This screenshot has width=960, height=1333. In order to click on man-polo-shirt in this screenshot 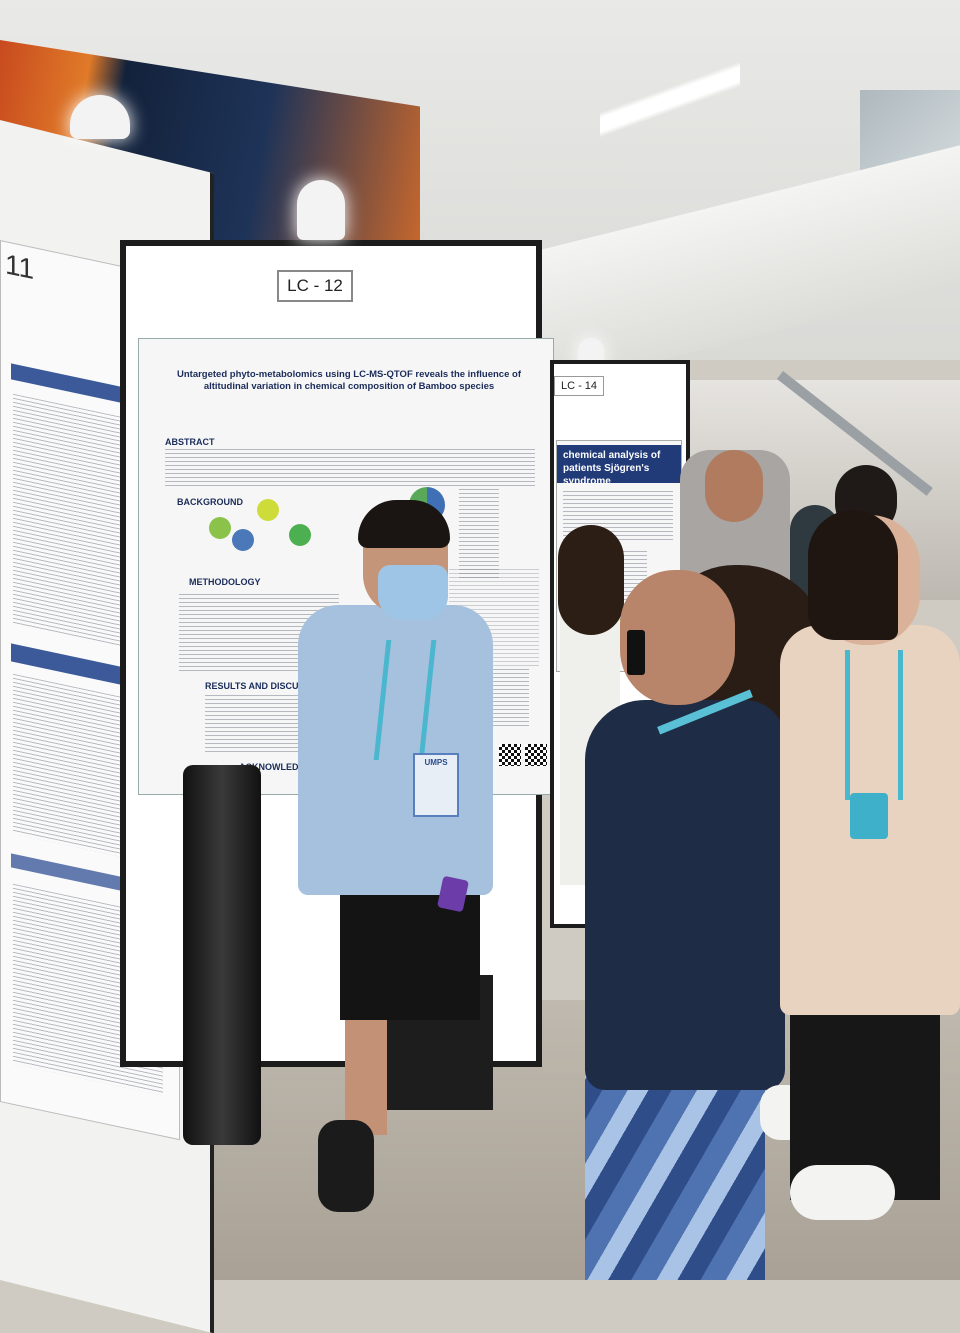, I will do `click(395, 750)`.